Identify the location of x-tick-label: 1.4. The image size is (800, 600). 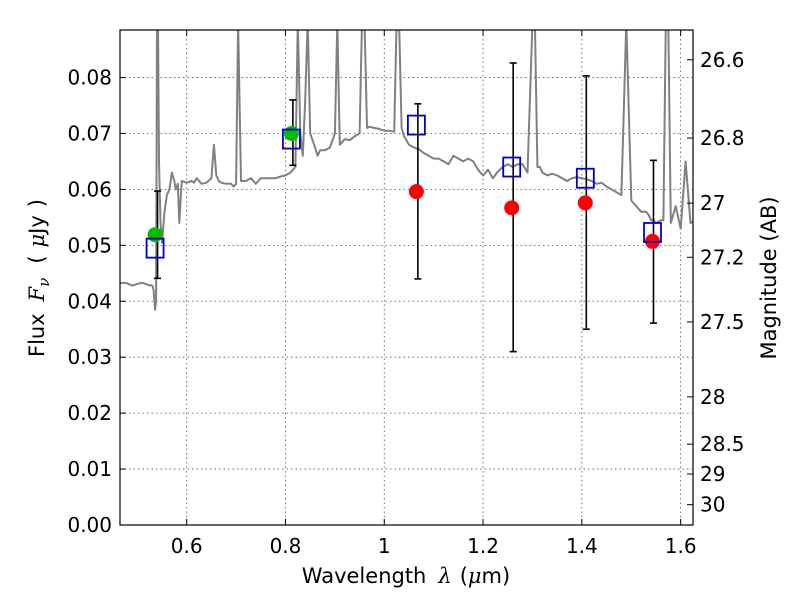
(582, 546).